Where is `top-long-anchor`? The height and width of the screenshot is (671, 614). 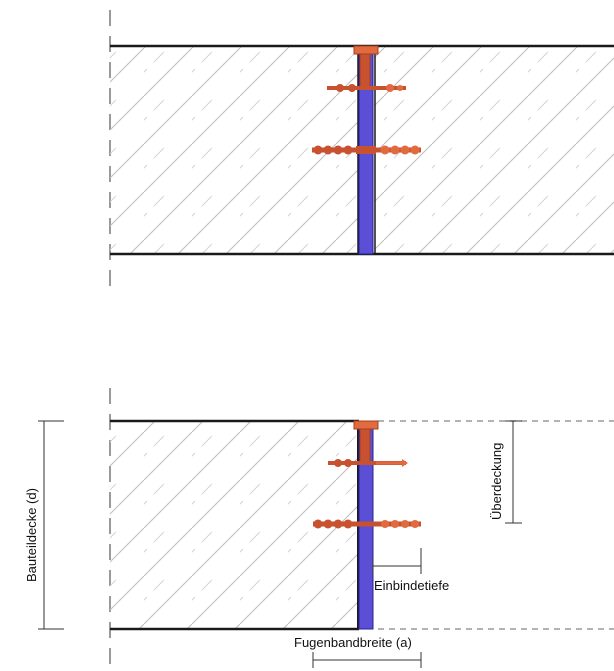
top-long-anchor is located at coordinates (366, 150).